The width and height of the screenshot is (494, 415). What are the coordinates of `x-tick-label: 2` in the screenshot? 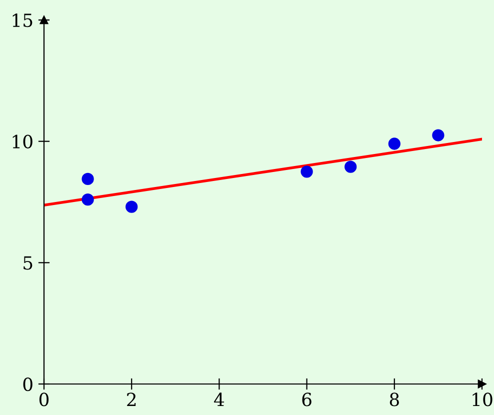 It's located at (131, 399).